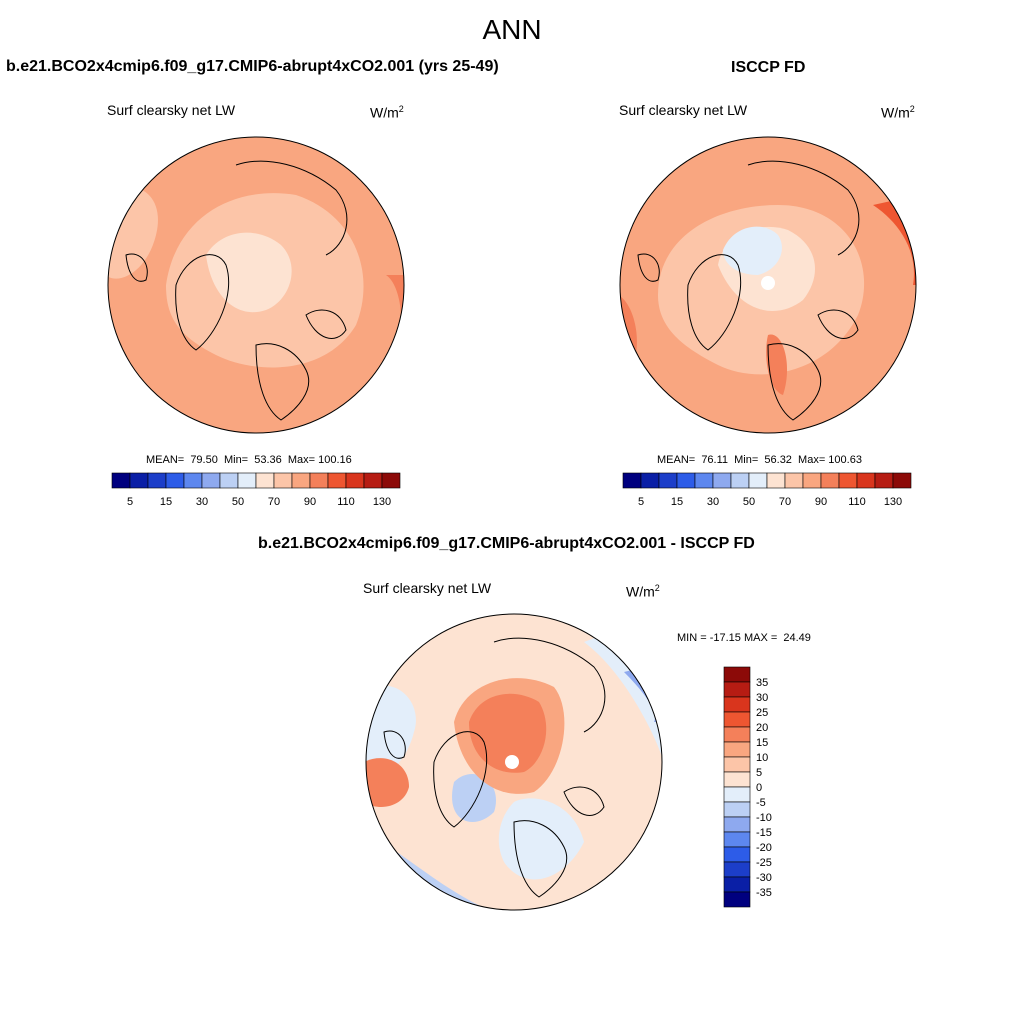  Describe the element at coordinates (310, 502) in the screenshot. I see `model-colorbar-tick-label: 90` at that location.